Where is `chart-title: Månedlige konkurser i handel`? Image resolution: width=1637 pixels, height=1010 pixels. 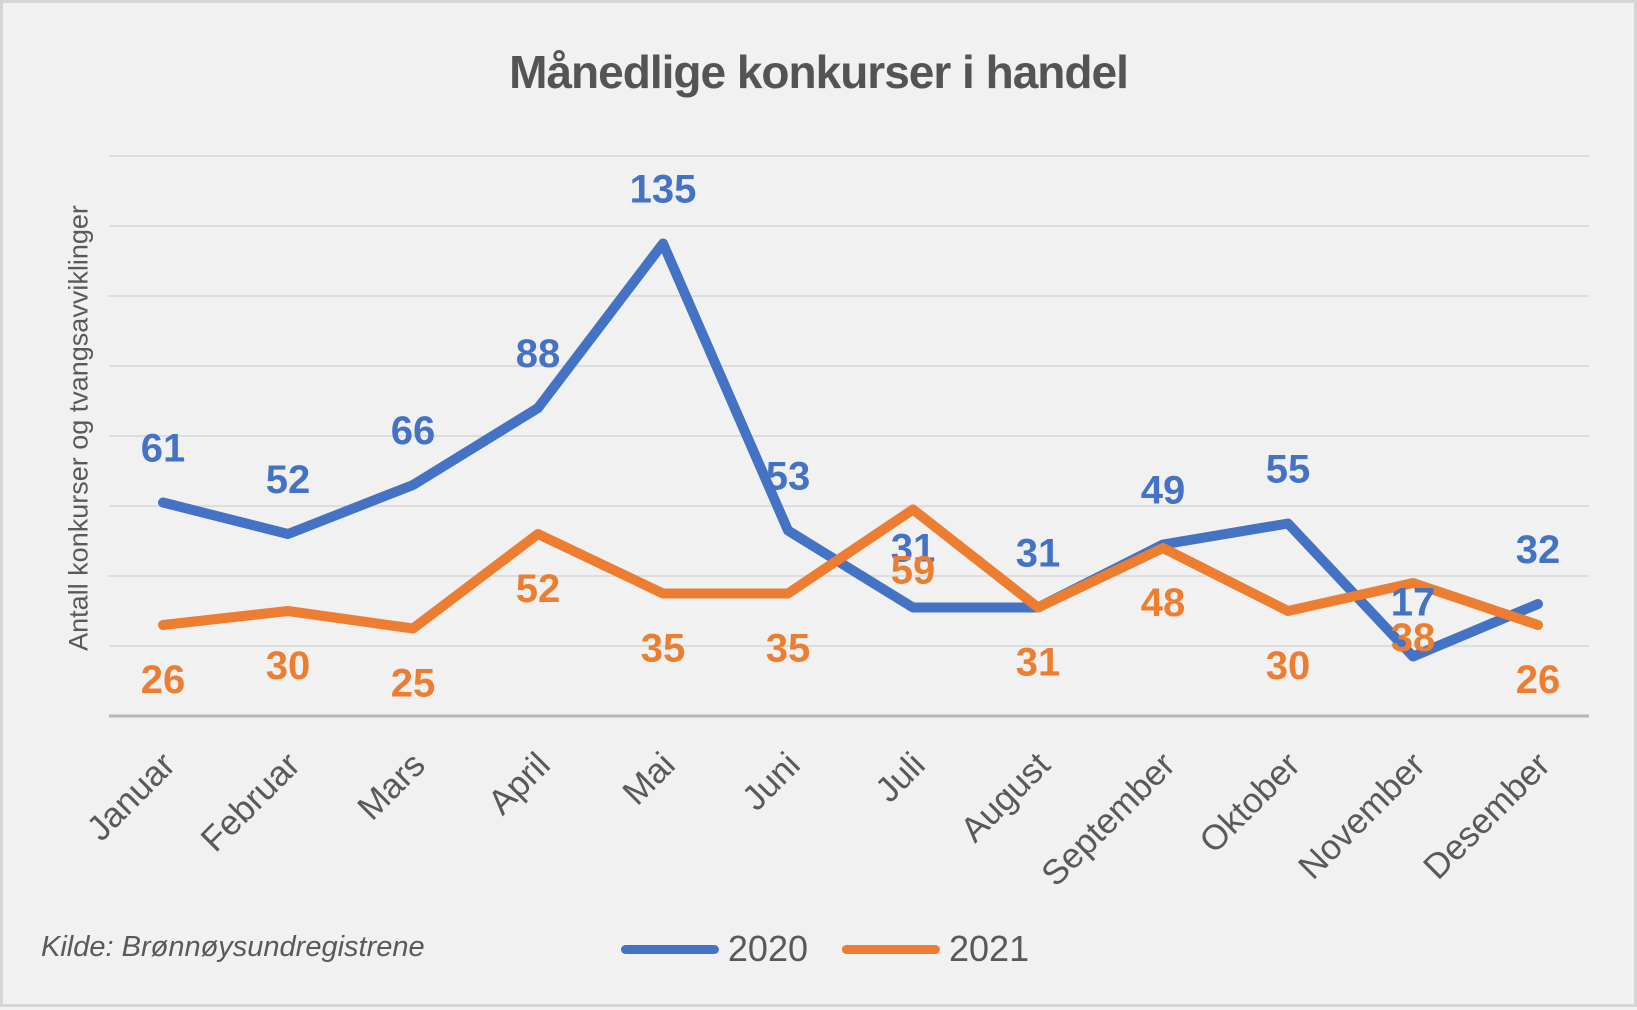 chart-title: Månedlige konkurser i handel is located at coordinates (819, 72).